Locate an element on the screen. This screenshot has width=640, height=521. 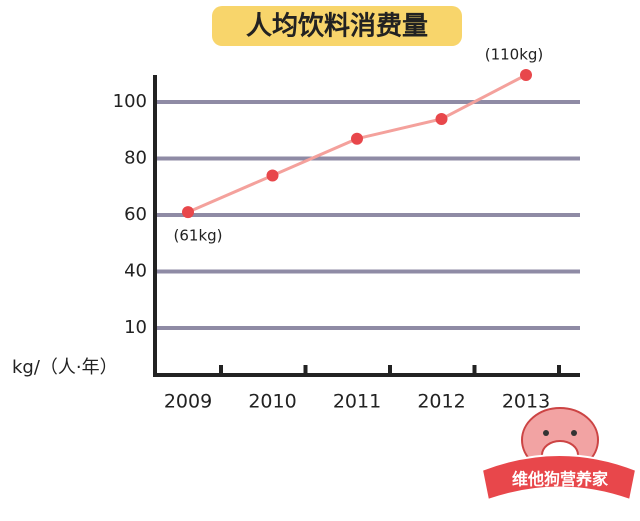
watermark: 维他狗营养家 is located at coordinates (560, 479).